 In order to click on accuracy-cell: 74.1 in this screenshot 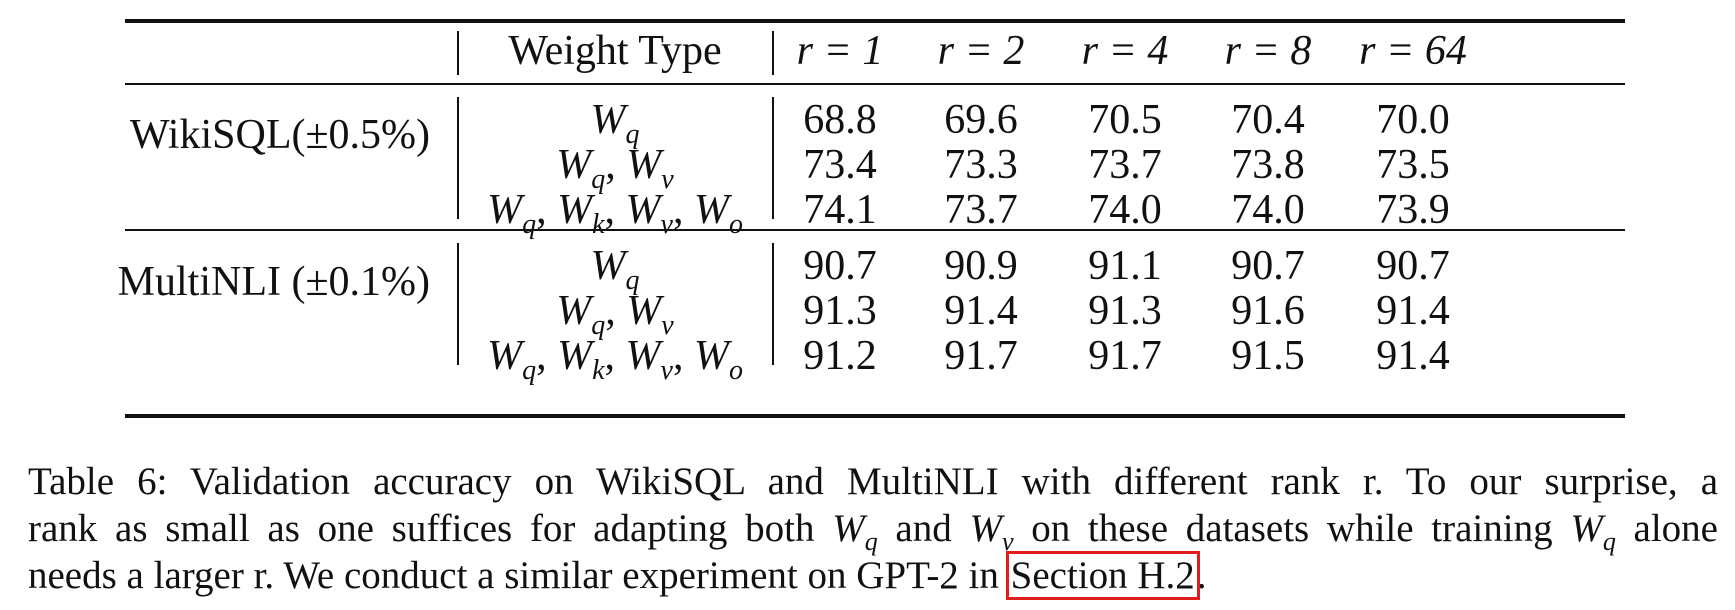, I will do `click(840, 210)`.